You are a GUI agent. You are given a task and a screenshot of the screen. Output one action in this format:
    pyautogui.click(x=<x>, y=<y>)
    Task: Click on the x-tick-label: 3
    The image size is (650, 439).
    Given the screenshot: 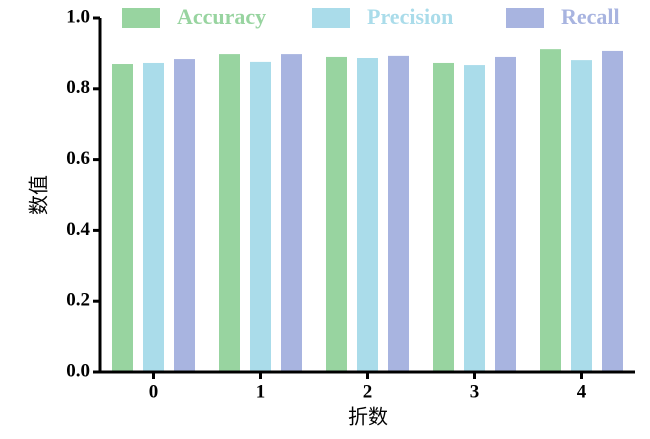 What is the action you would take?
    pyautogui.click(x=475, y=391)
    